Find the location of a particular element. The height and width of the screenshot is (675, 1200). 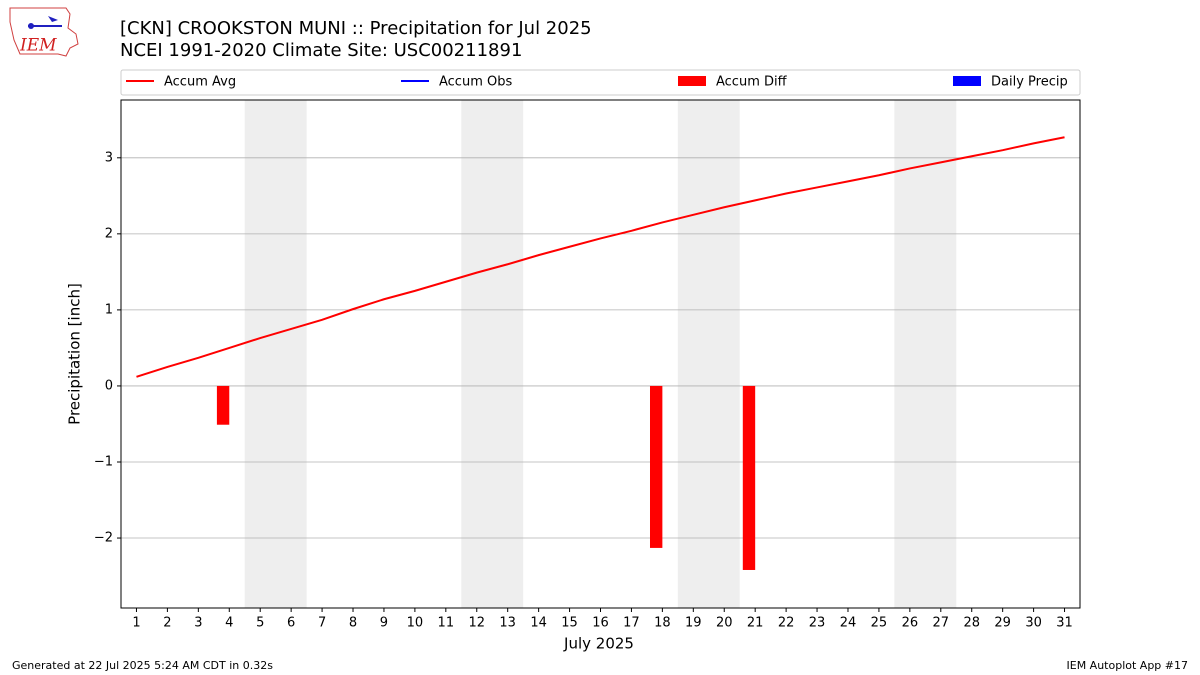

x-tick-label: 7 is located at coordinates (322, 623).